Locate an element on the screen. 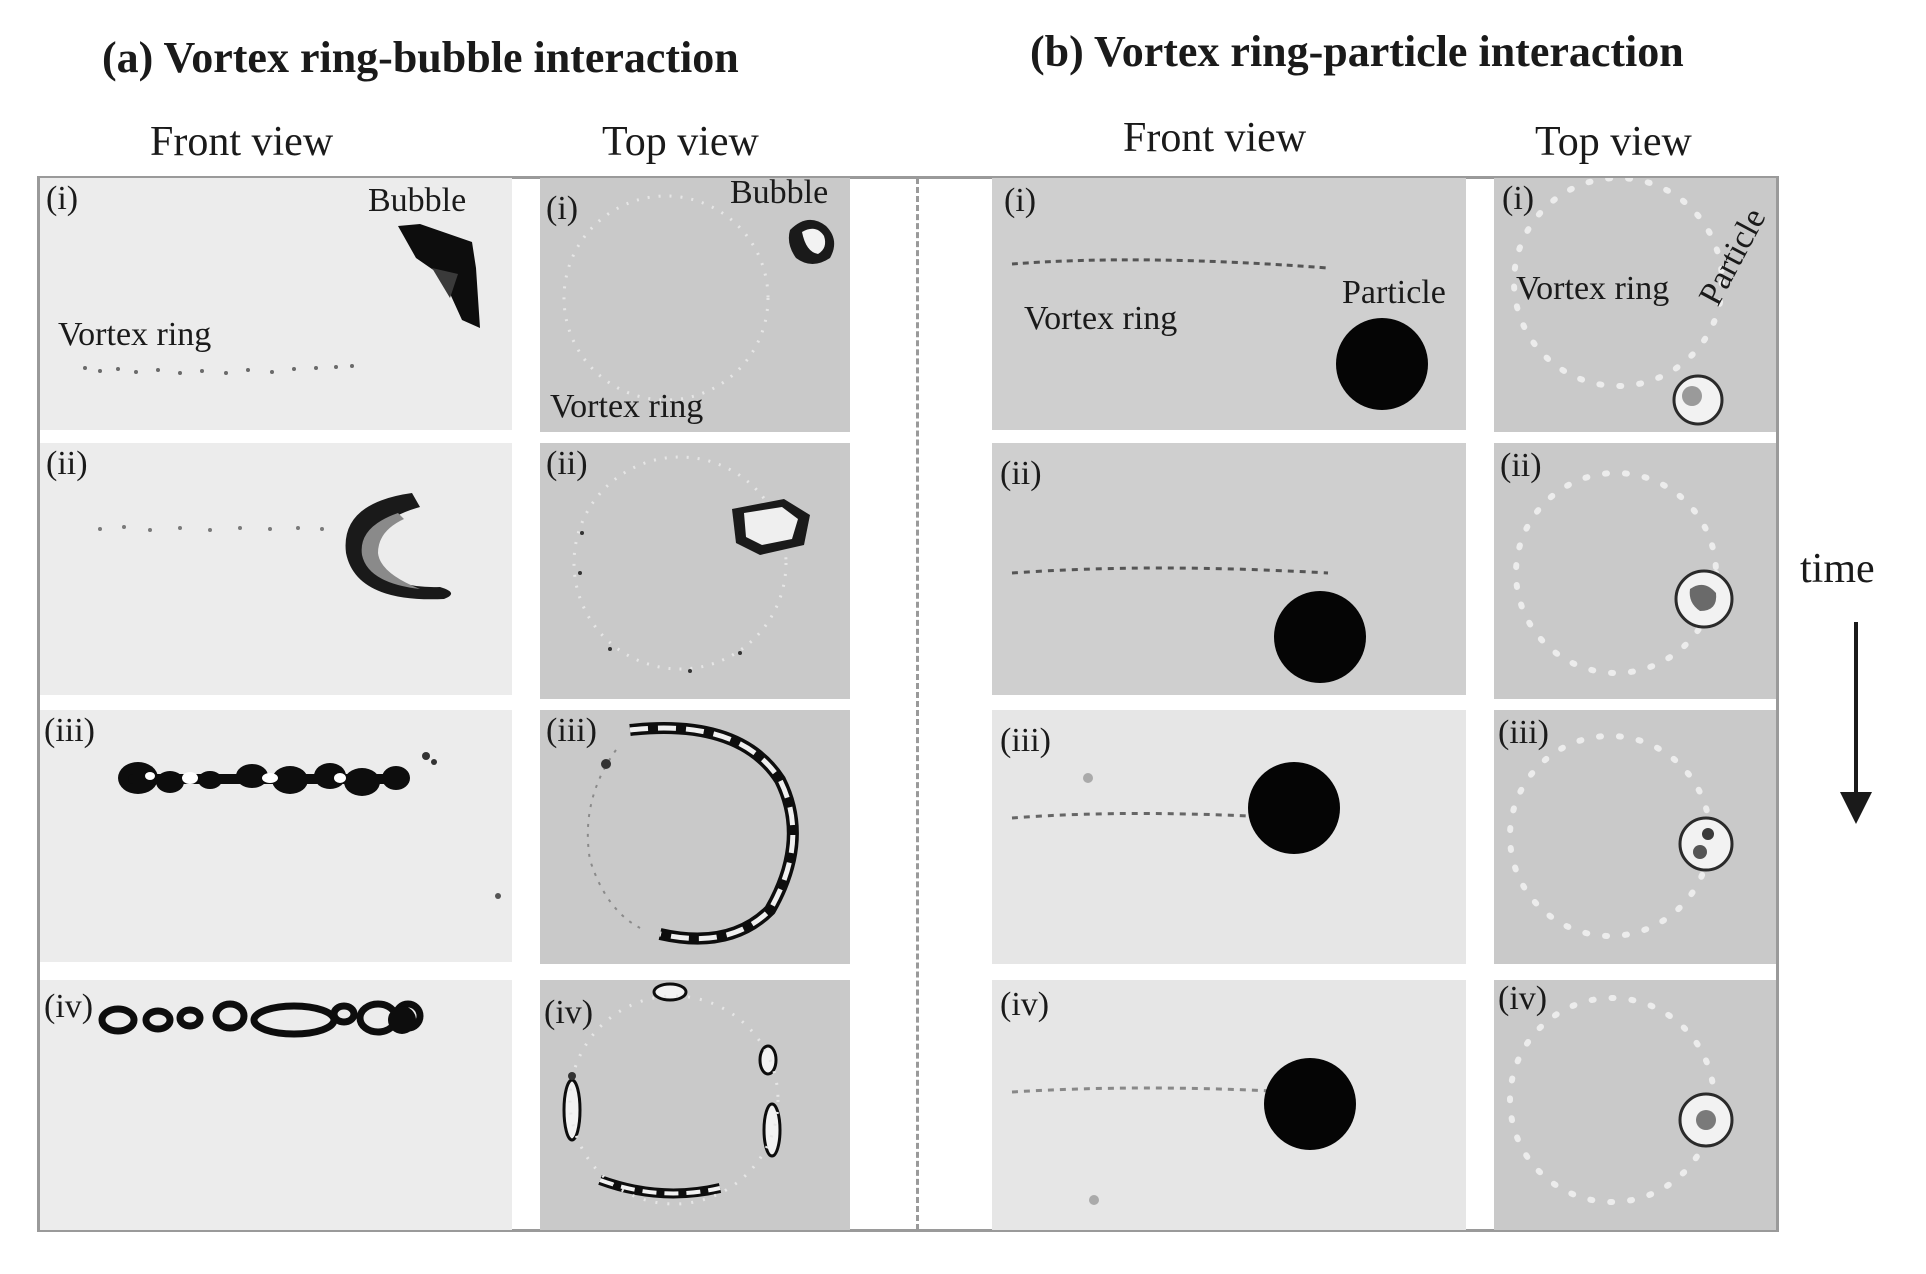 This screenshot has width=1926, height=1274. section-divider is located at coordinates (917, 704).